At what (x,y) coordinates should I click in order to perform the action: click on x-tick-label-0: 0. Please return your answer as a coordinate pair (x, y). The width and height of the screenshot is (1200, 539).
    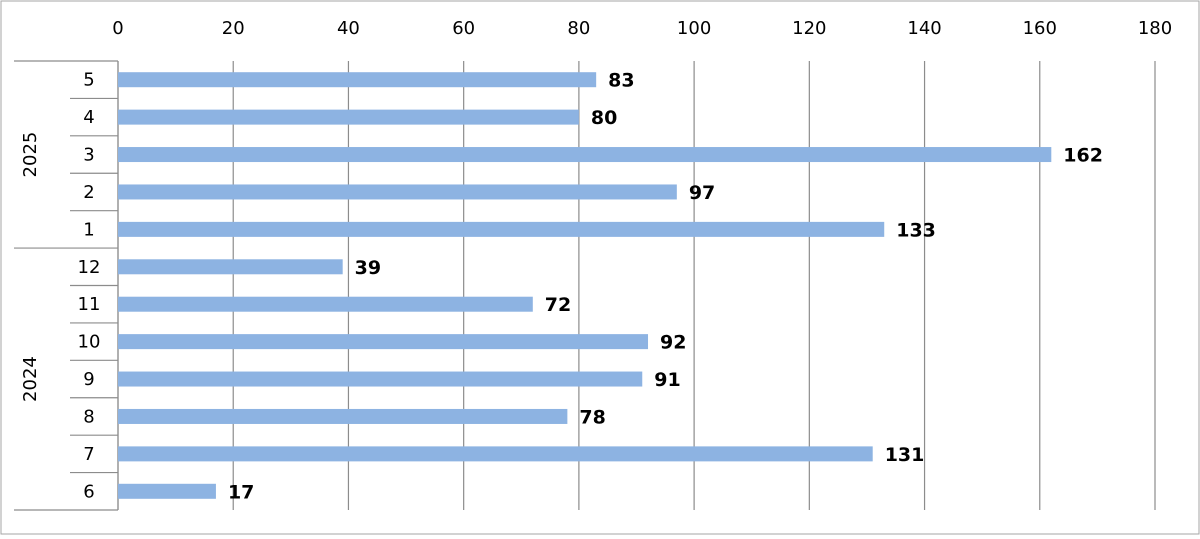
    Looking at the image, I should click on (117, 28).